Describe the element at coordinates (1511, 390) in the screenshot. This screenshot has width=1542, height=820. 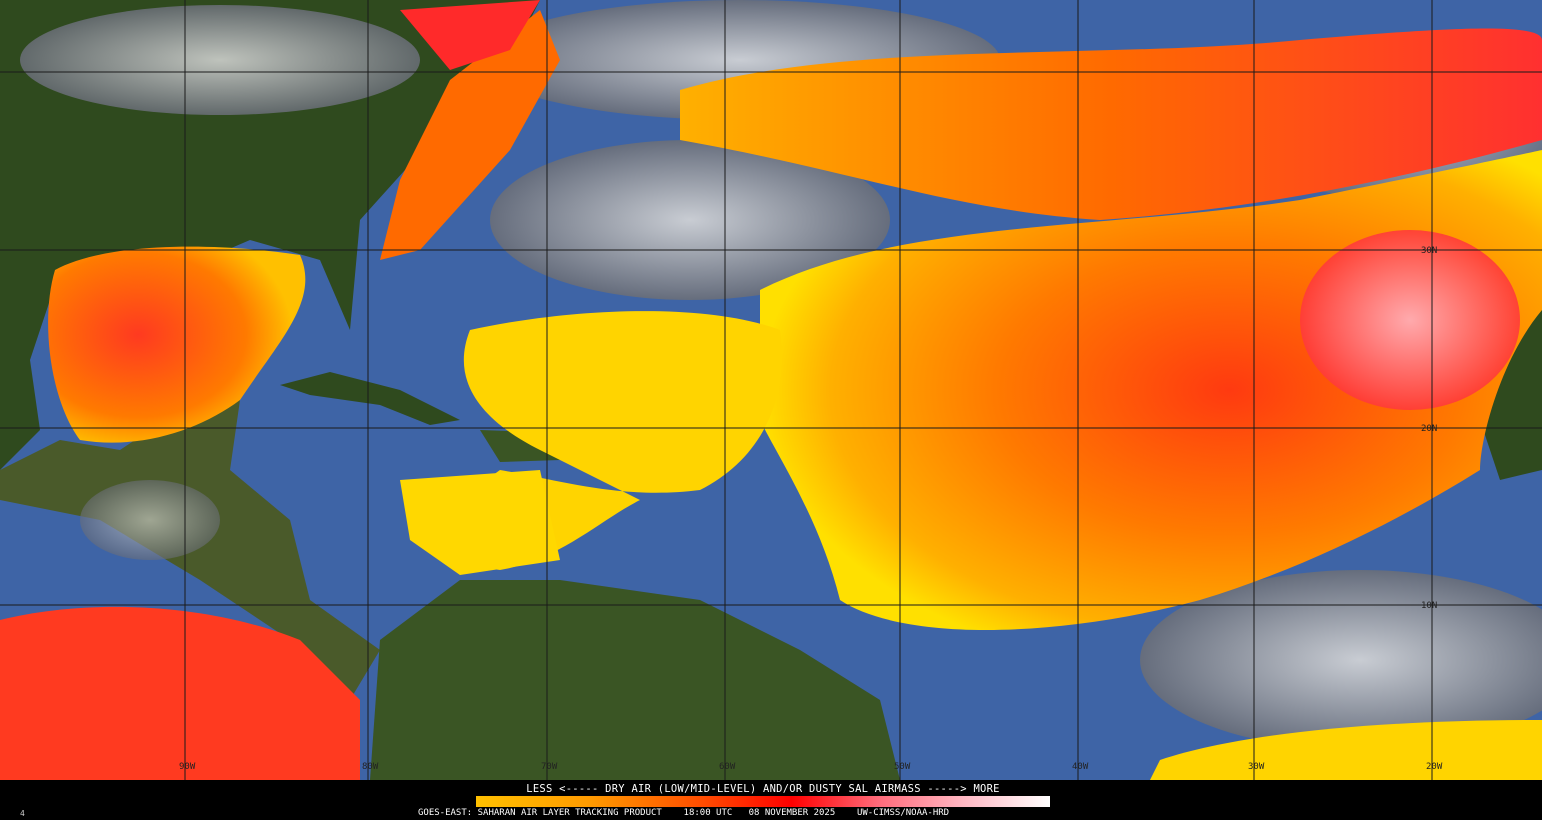
I see `africa-land` at that location.